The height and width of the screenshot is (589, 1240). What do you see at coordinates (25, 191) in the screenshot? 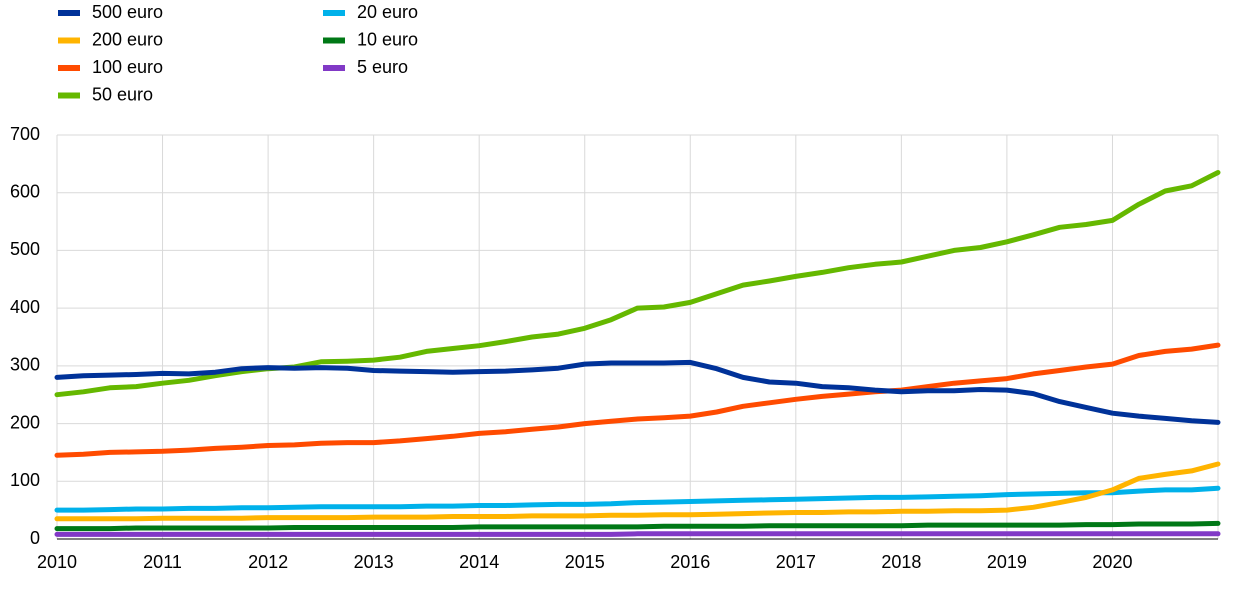
I see `y-tick-label: 600` at bounding box center [25, 191].